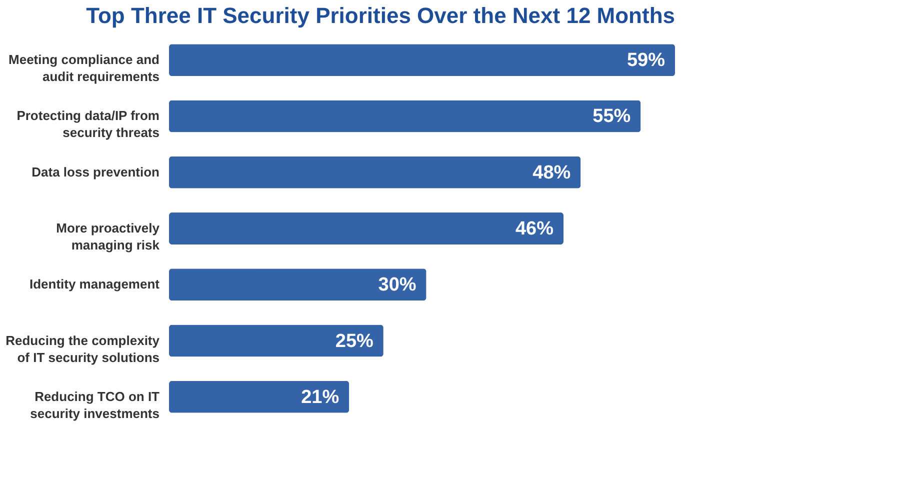  Describe the element at coordinates (83, 348) in the screenshot. I see `y-tick-label: Reducing the complexity of IT security solutions` at that location.